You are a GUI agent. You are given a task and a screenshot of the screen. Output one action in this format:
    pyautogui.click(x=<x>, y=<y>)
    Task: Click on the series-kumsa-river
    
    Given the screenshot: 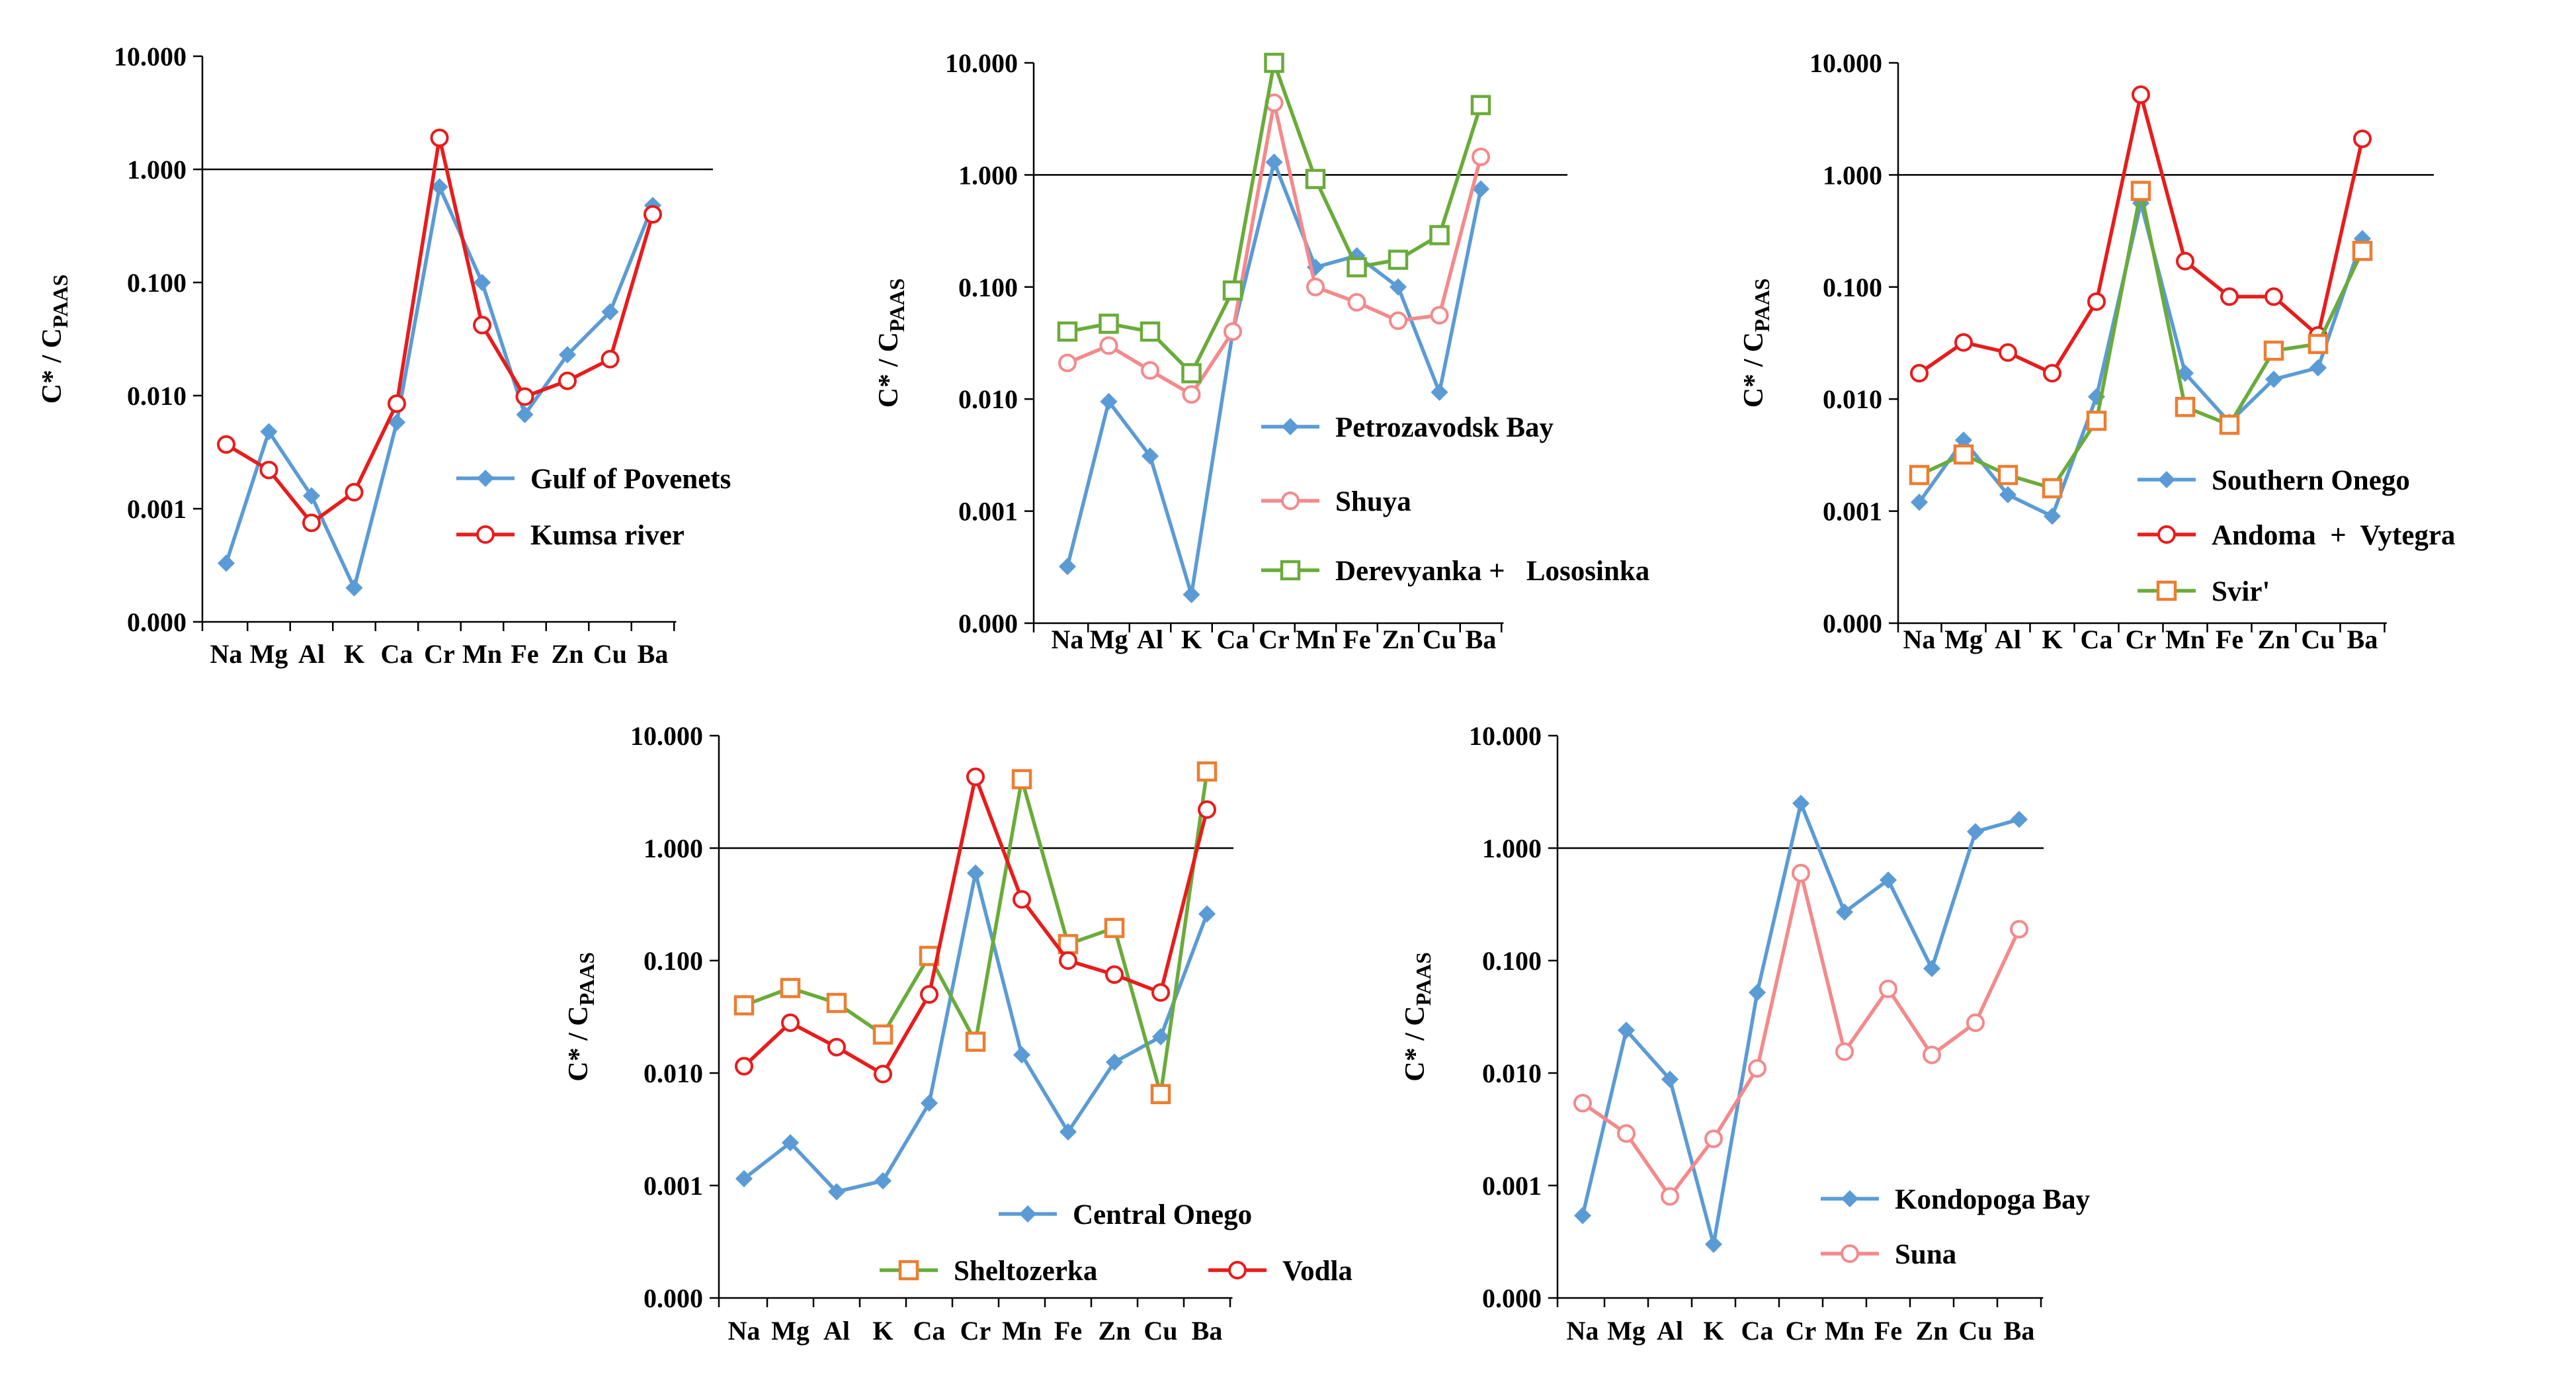 What is the action you would take?
    pyautogui.click(x=440, y=330)
    